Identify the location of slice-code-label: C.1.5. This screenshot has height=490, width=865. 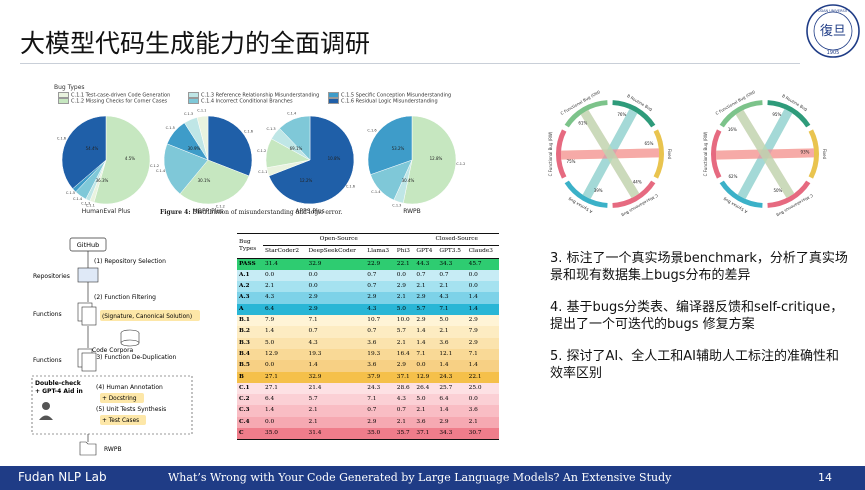
(70, 193).